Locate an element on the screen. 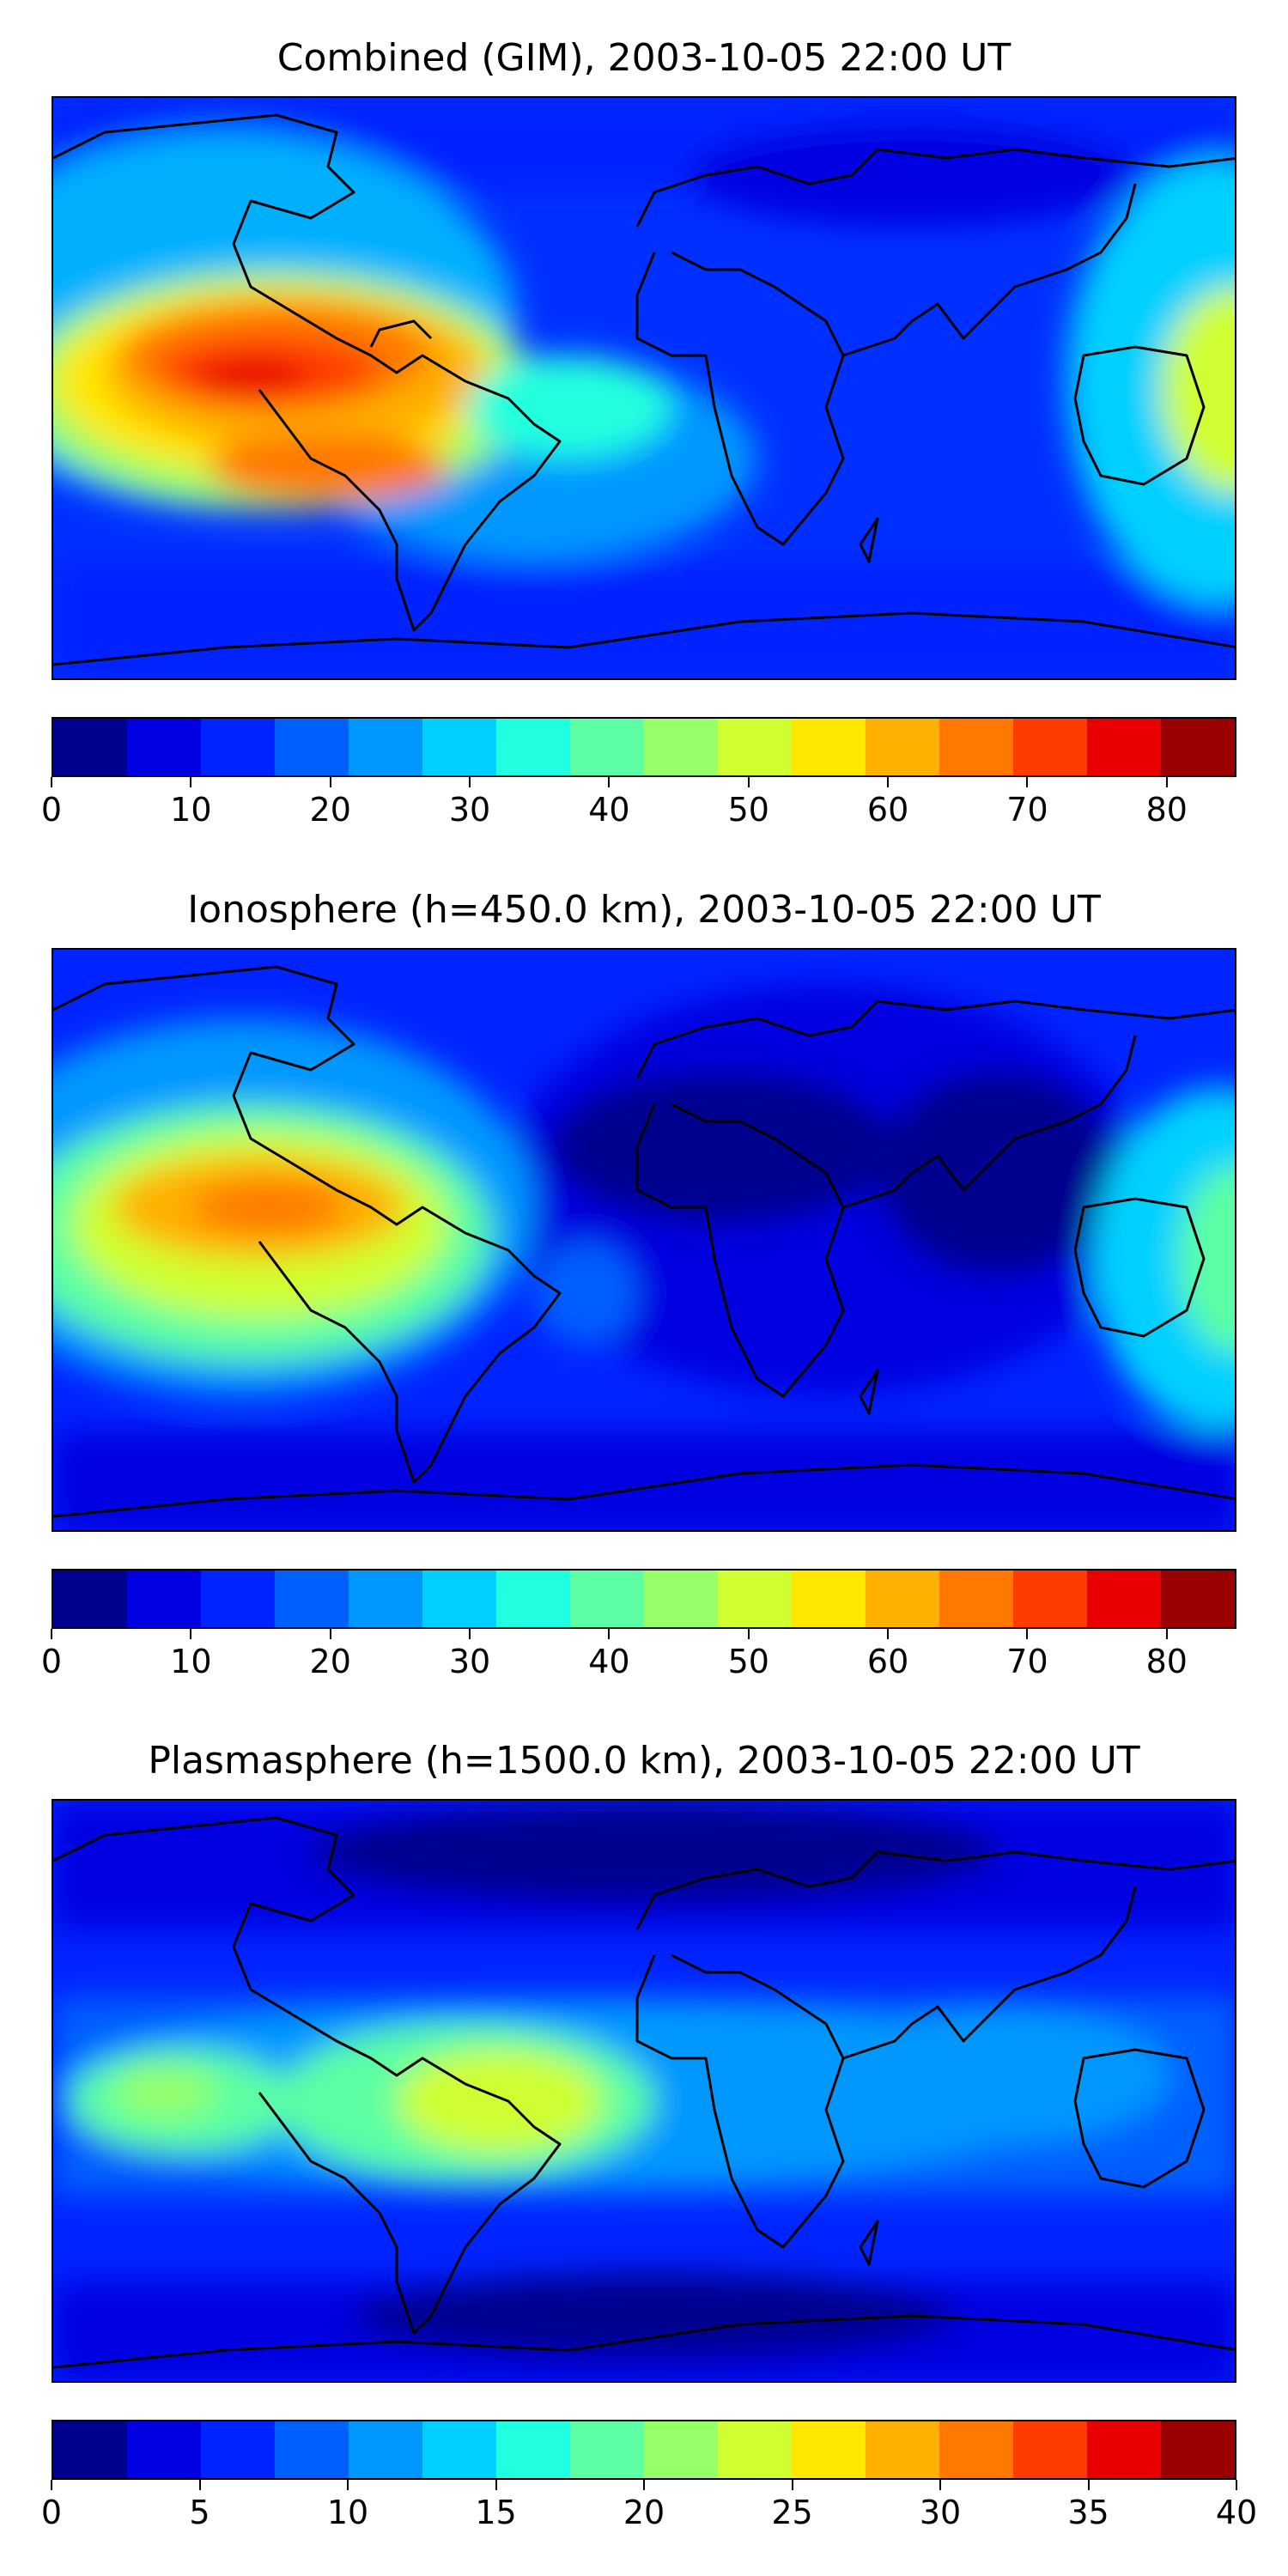 The image size is (1288, 2576). colorbar-ticks-combined: 0 10 20 30 40 50 60 70 80 is located at coordinates (638, 803).